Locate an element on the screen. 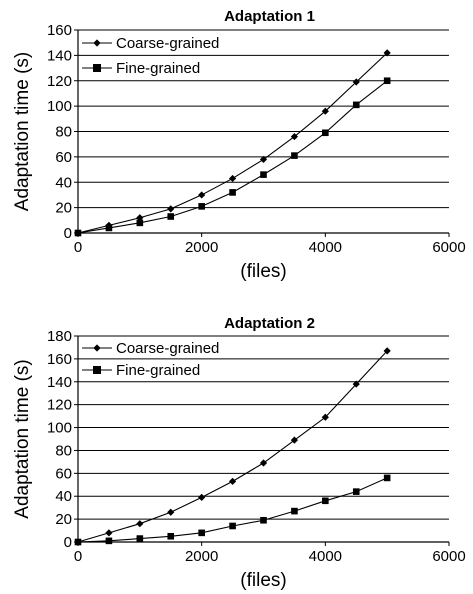 The height and width of the screenshot is (594, 473). chart-title: Adaptation 1 is located at coordinates (269, 16).